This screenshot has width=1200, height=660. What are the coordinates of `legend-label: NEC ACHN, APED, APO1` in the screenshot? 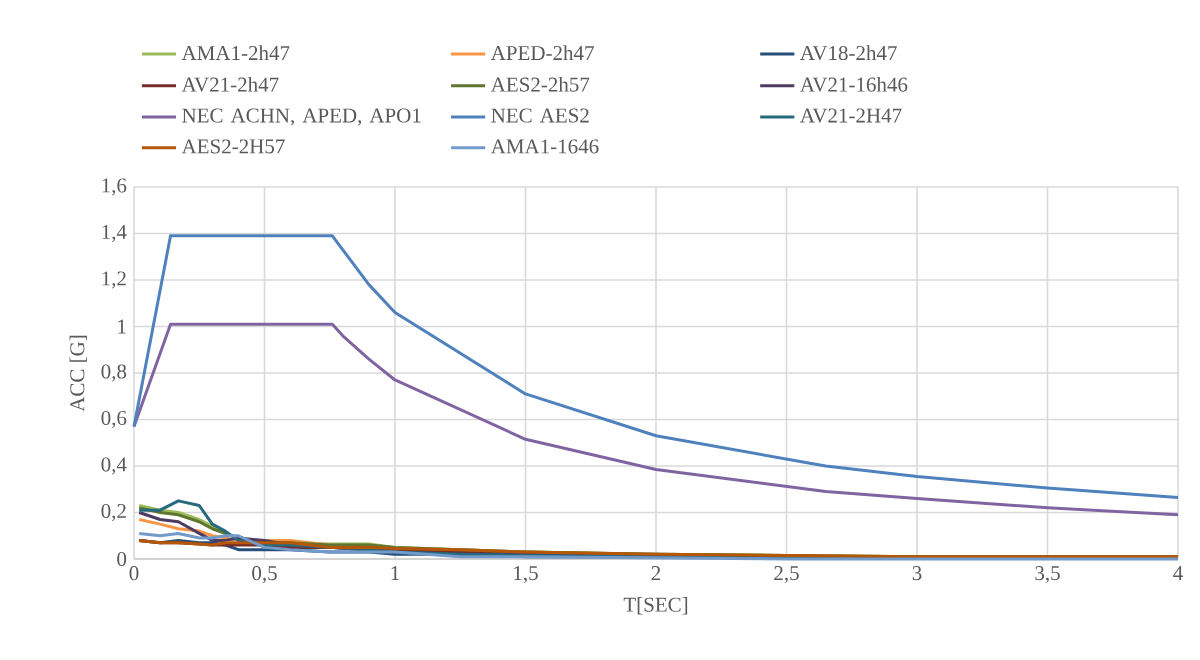 It's located at (301, 117).